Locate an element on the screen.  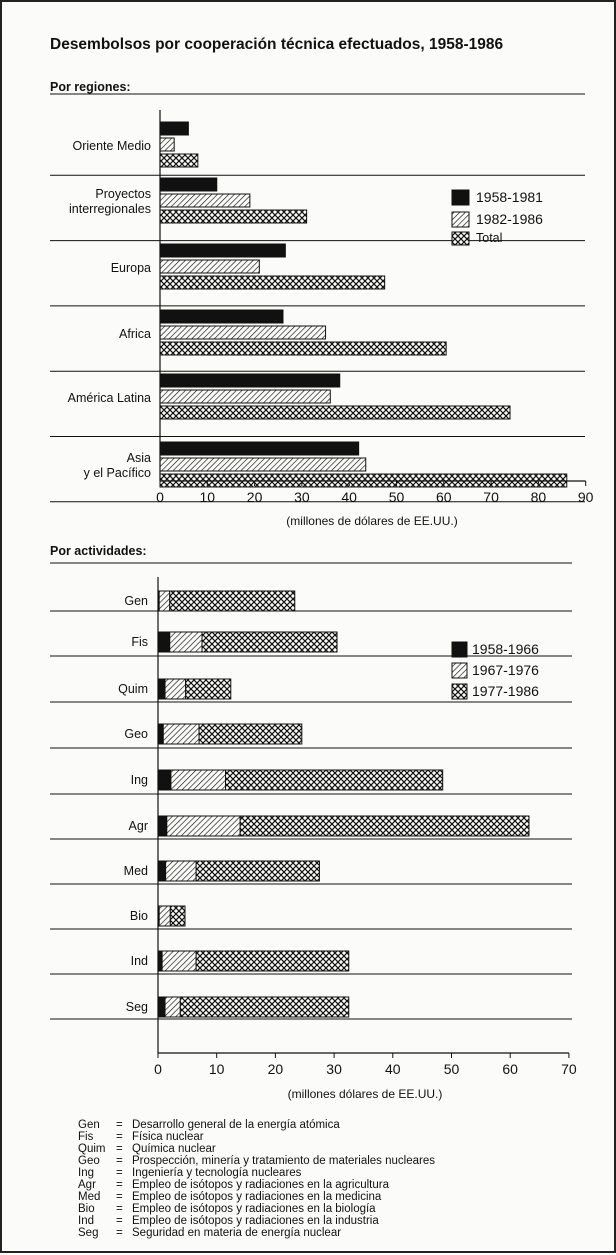
bar-quim-1958-1966 is located at coordinates (161, 689).